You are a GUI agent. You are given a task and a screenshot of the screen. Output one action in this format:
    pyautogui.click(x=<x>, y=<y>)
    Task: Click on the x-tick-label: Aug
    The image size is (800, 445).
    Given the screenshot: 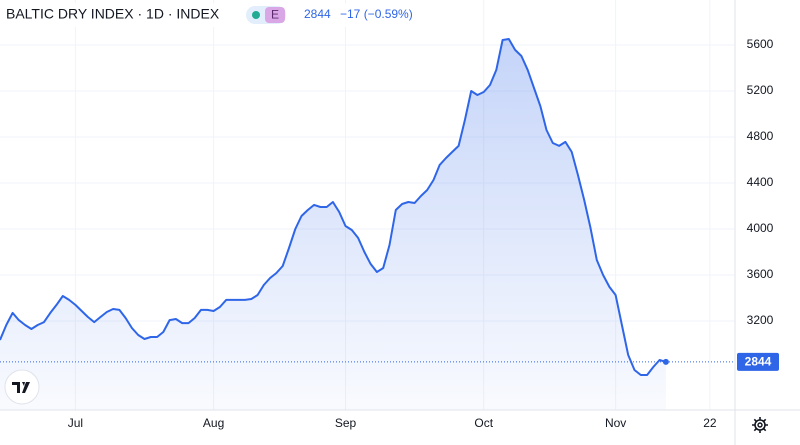 What is the action you would take?
    pyautogui.click(x=213, y=423)
    